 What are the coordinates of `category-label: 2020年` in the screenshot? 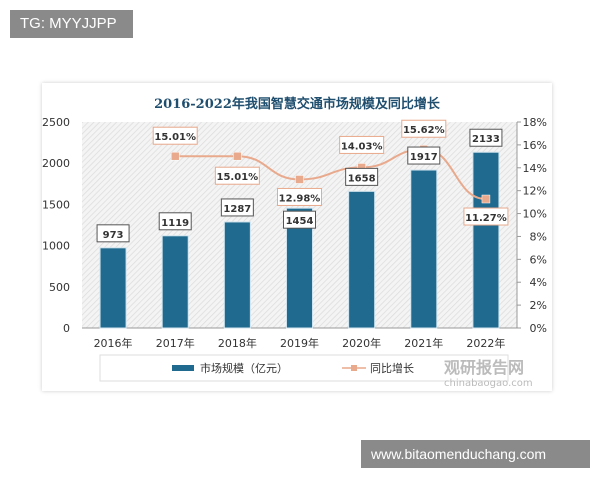 It's located at (361, 343).